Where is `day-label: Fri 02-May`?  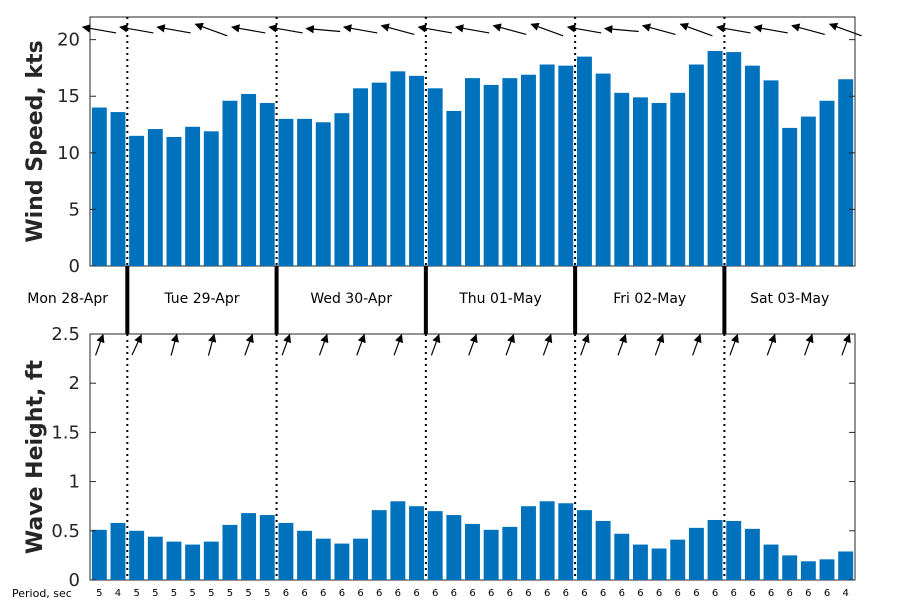 day-label: Fri 02-May is located at coordinates (649, 299).